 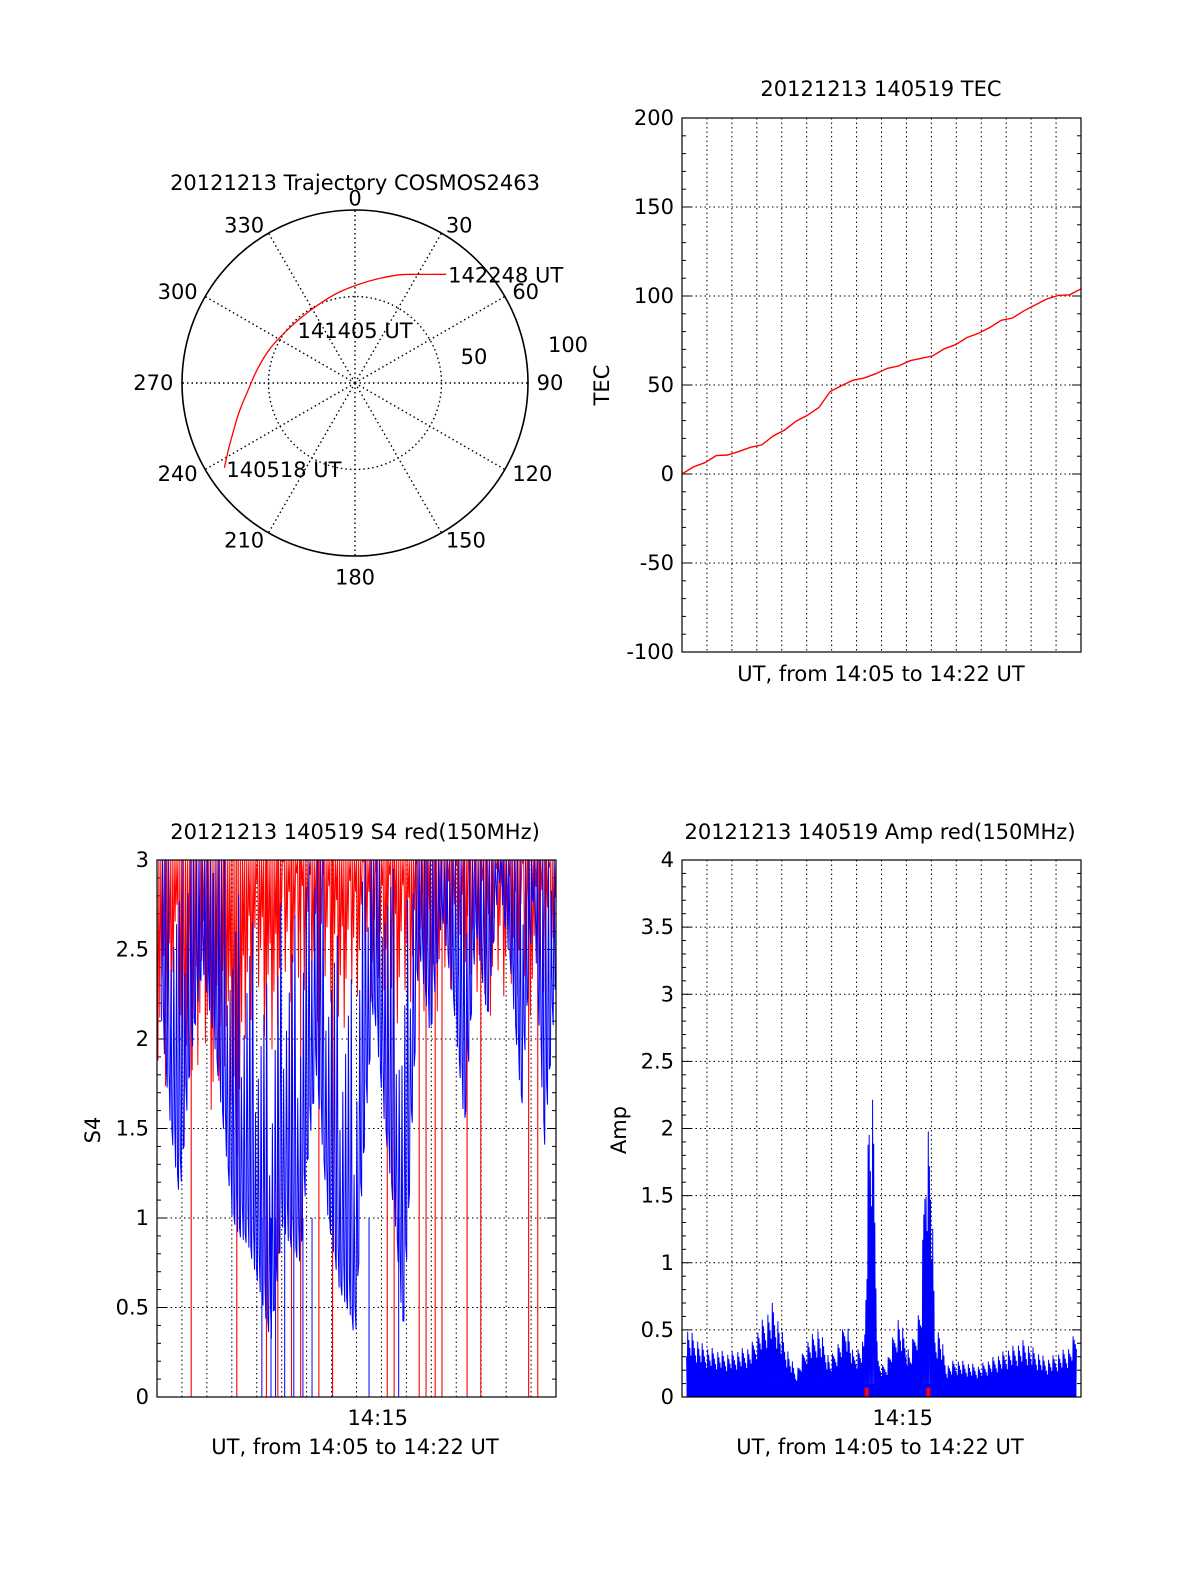 I want to click on polar-annotation-mid: 141405 UT, so click(x=355, y=331).